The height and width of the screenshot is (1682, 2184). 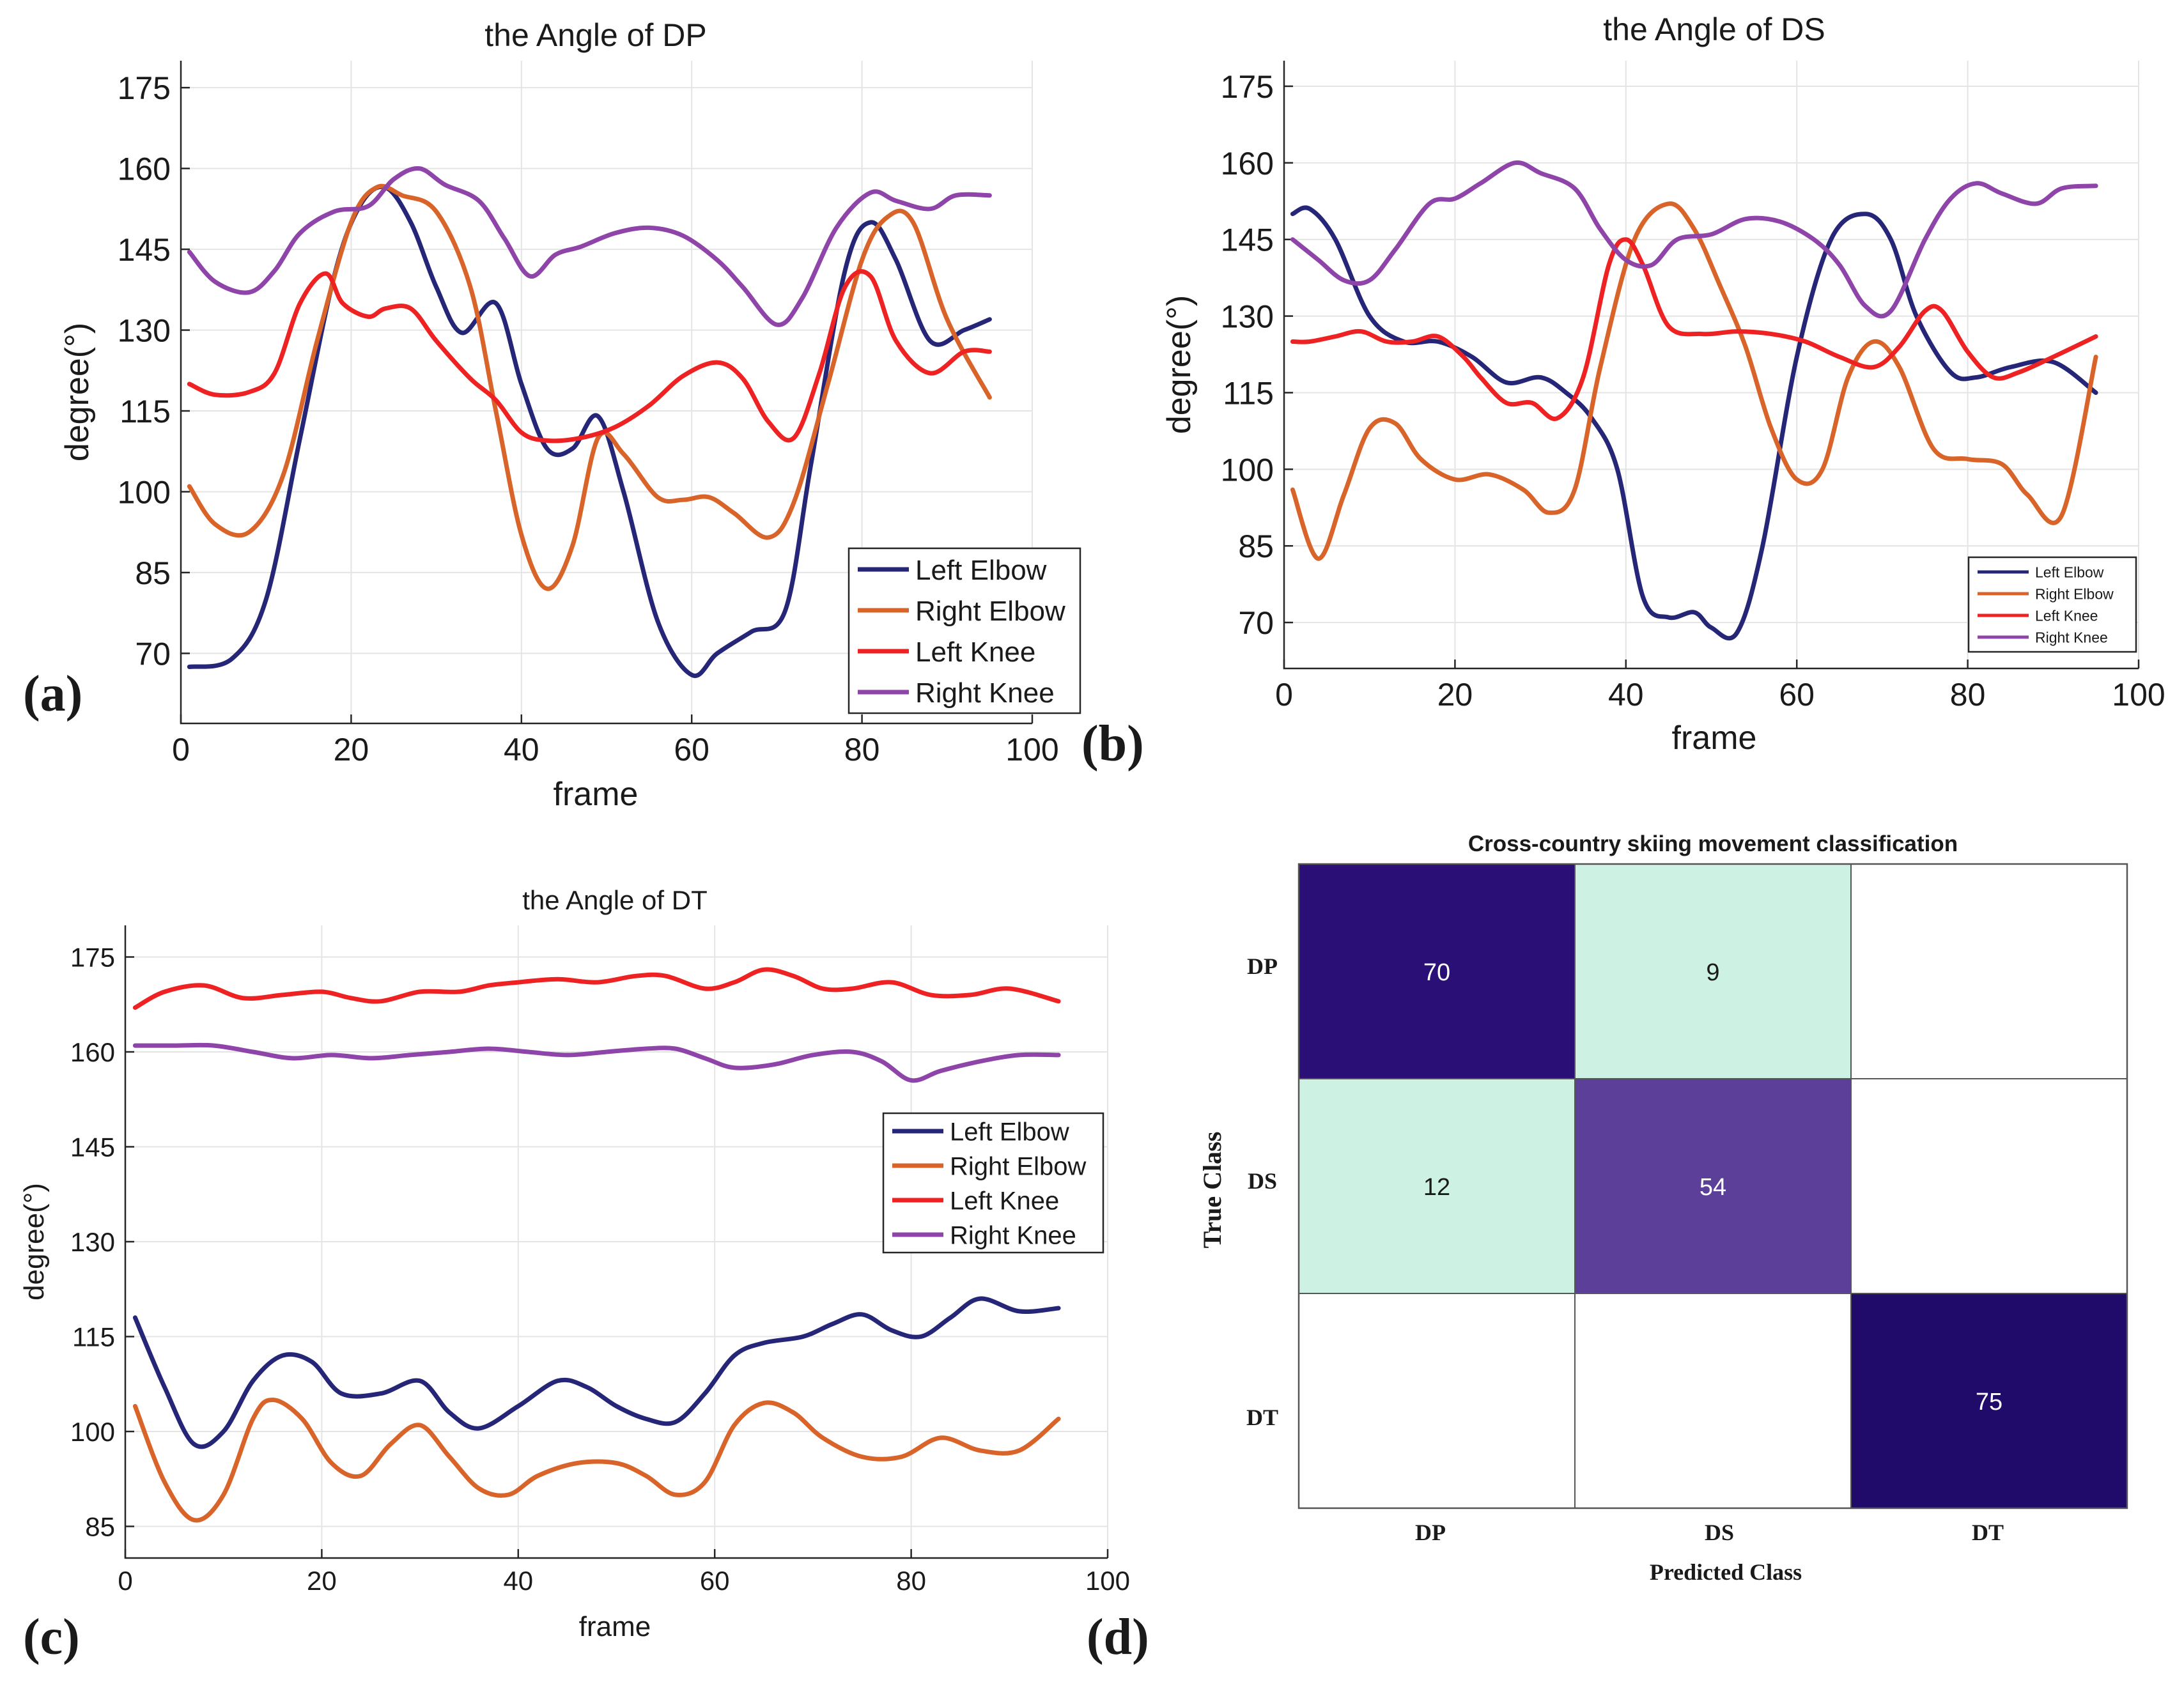 I want to click on matrix-border, so click(x=1713, y=1186).